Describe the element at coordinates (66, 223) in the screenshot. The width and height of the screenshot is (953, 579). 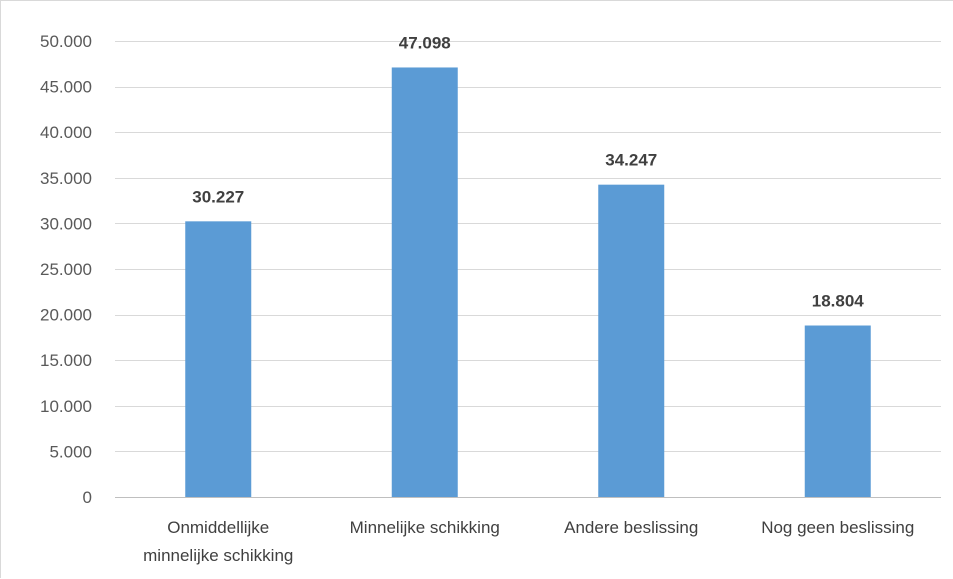
I see `y-tick-label: 30.000` at that location.